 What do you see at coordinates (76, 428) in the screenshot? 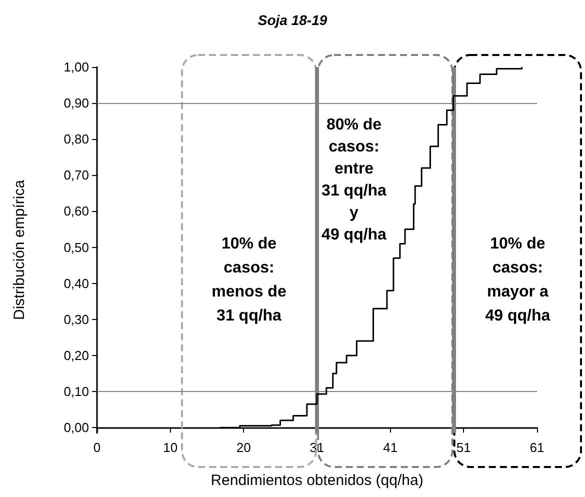
I see `y-tick-label: 0,00` at bounding box center [76, 428].